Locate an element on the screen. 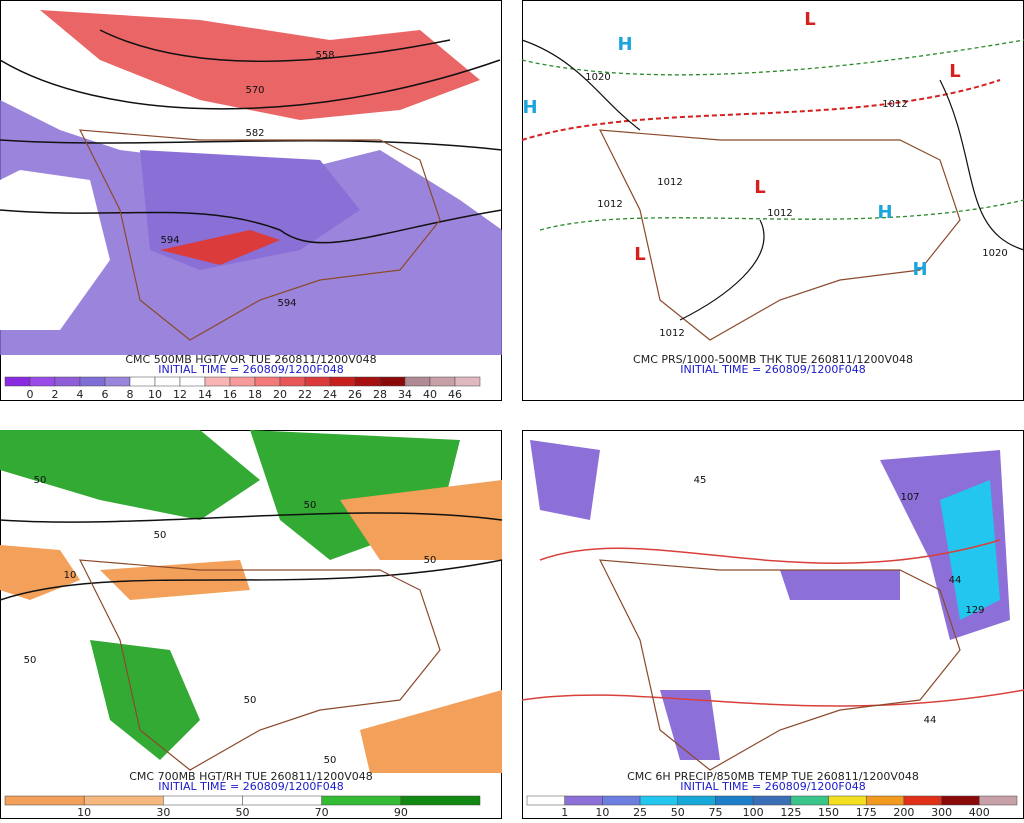  colorbar-label: 25 is located at coordinates (640, 812).